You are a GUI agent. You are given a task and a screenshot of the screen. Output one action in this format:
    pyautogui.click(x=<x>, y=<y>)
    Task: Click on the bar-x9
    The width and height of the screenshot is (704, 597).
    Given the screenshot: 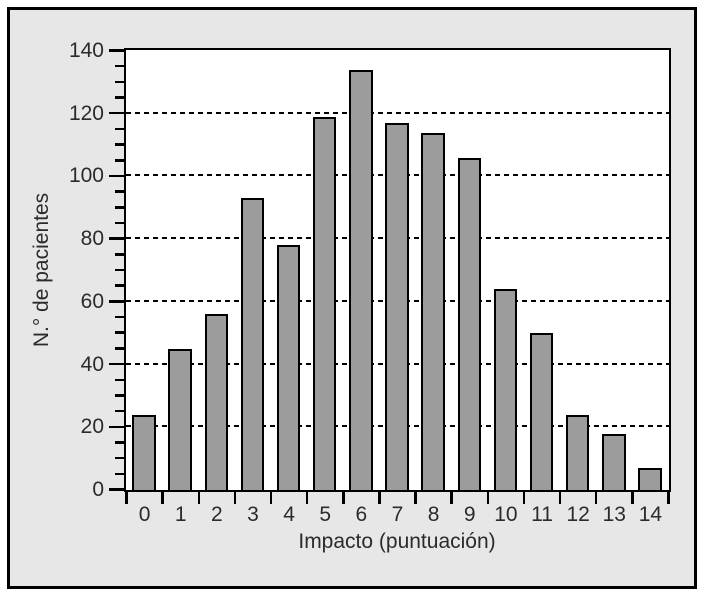 What is the action you would take?
    pyautogui.click(x=469, y=324)
    